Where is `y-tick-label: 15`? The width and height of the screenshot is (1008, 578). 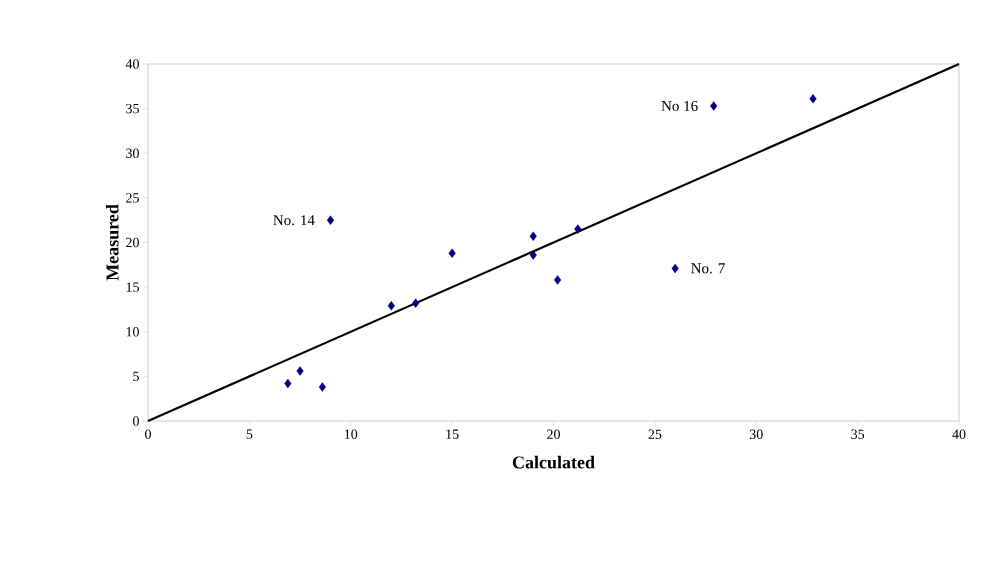
y-tick-label: 15 is located at coordinates (132, 287).